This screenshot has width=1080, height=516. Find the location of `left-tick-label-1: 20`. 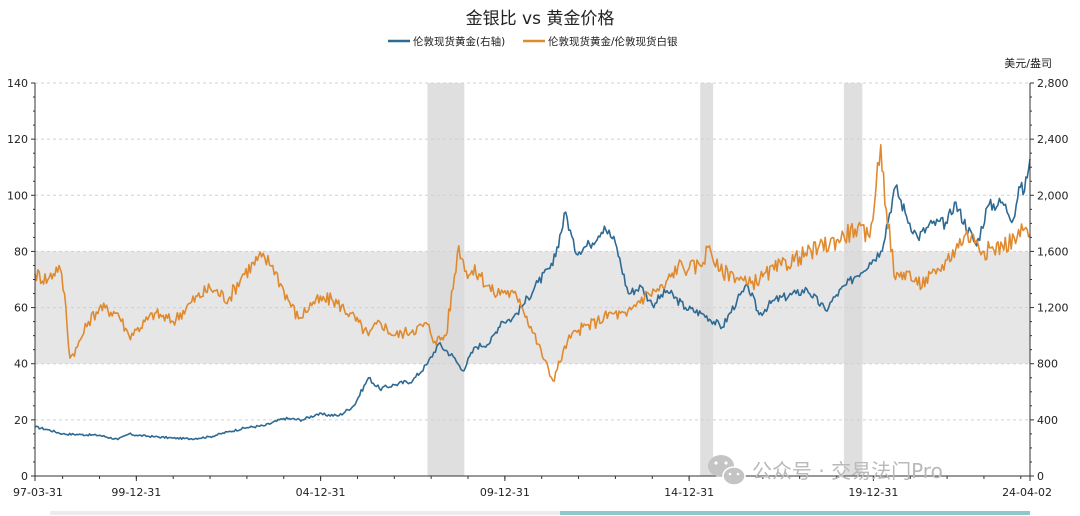

left-tick-label-1: 20 is located at coordinates (21, 420).